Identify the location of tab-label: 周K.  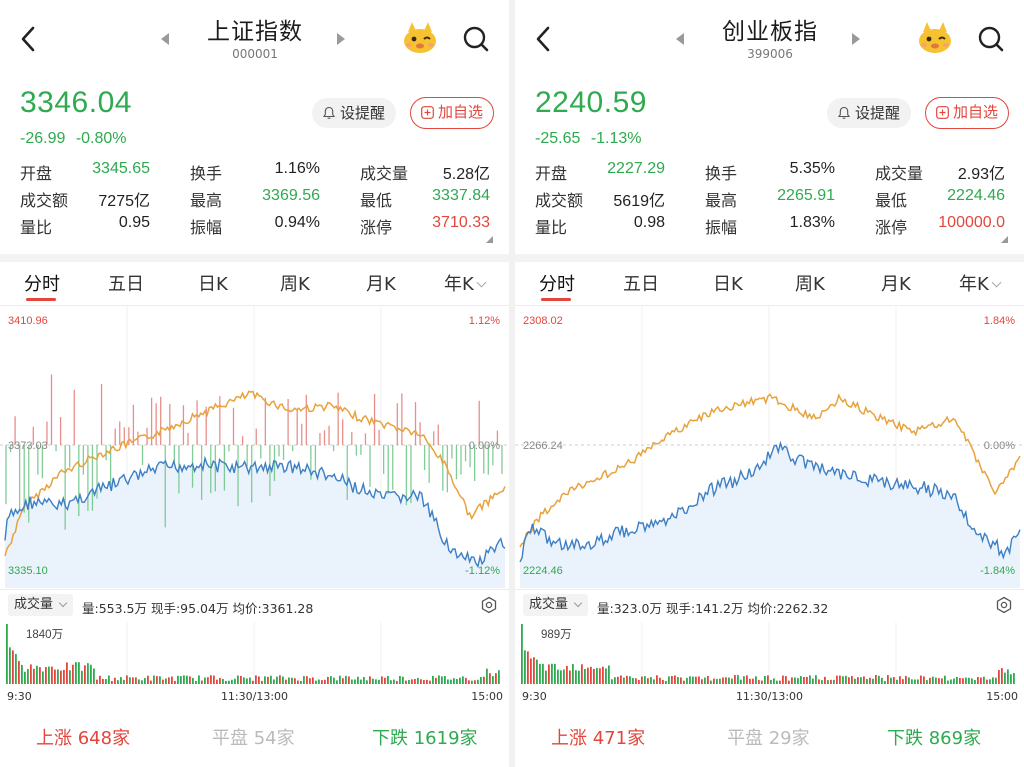
(295, 284).